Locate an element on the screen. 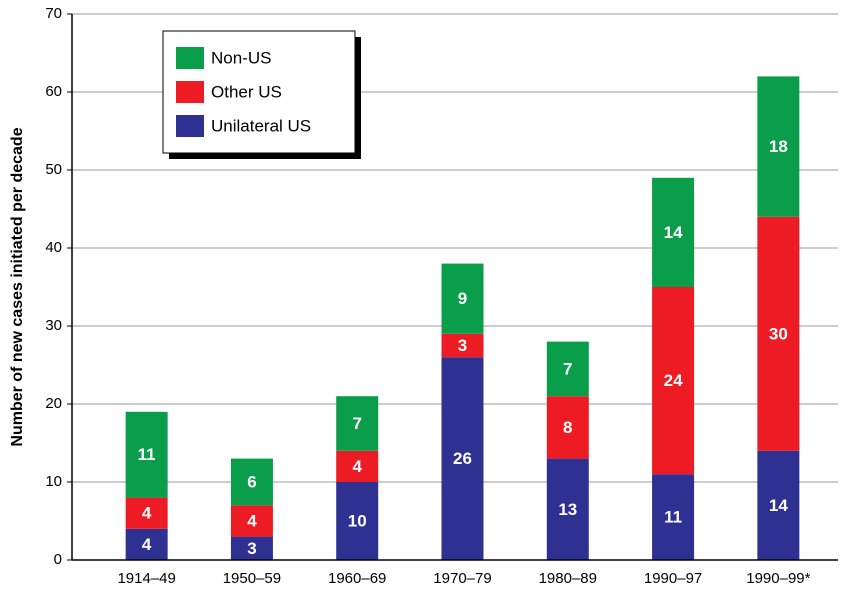  value-label: 24 is located at coordinates (673, 380).